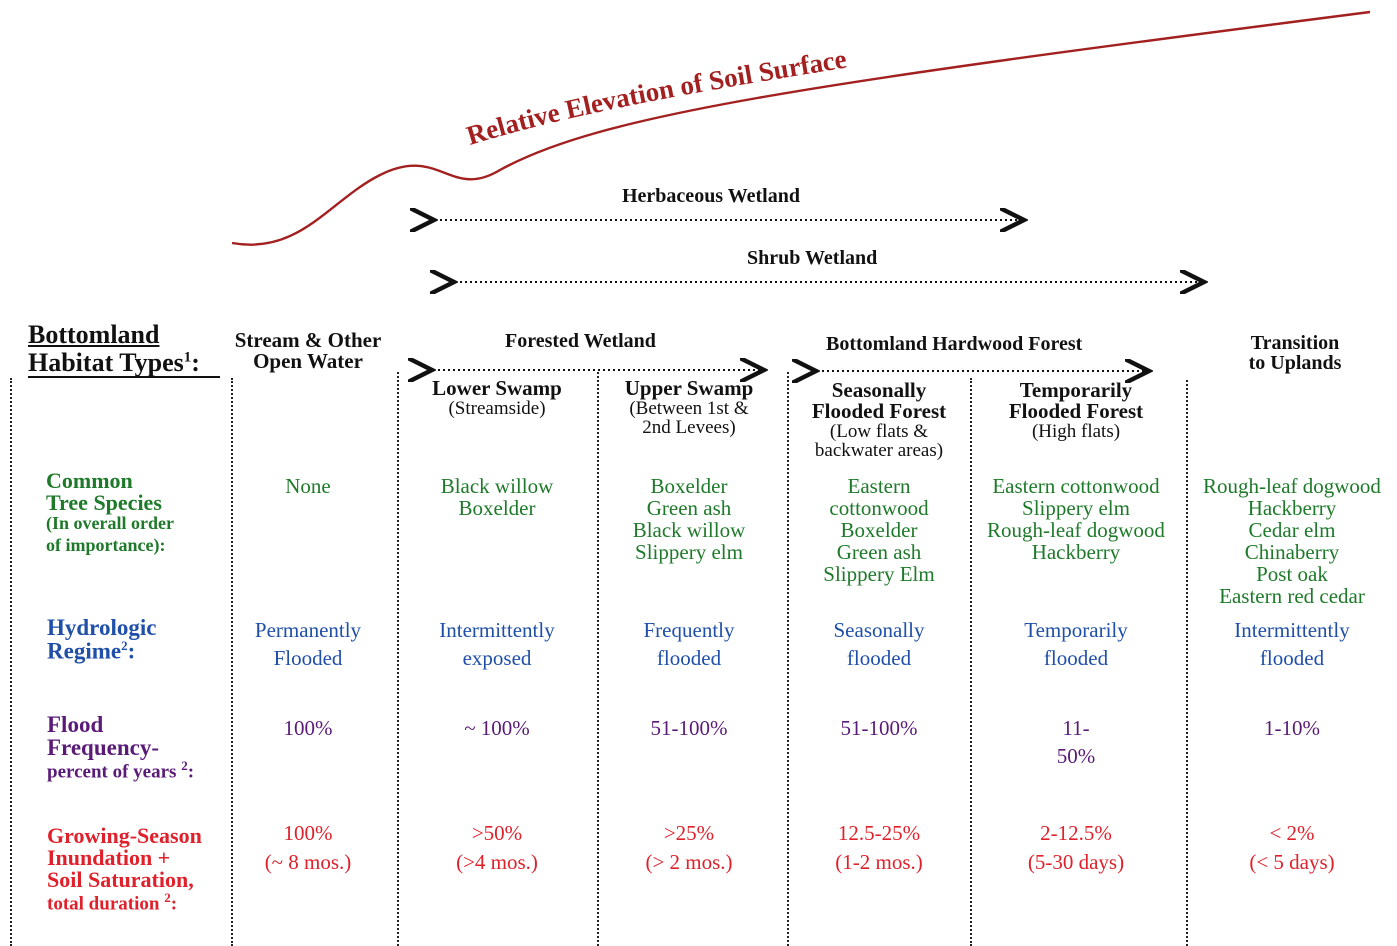  What do you see at coordinates (879, 852) in the screenshot?
I see `cell-growing-seasonal: 12.5-25% (1-2 mos.)` at bounding box center [879, 852].